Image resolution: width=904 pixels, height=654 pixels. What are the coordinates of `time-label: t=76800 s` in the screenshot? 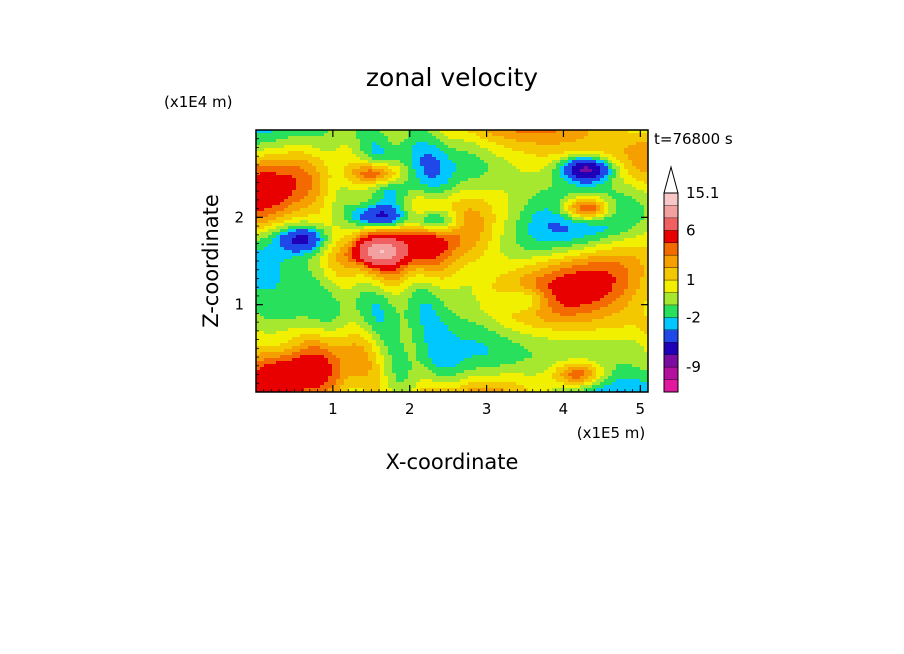 It's located at (693, 139).